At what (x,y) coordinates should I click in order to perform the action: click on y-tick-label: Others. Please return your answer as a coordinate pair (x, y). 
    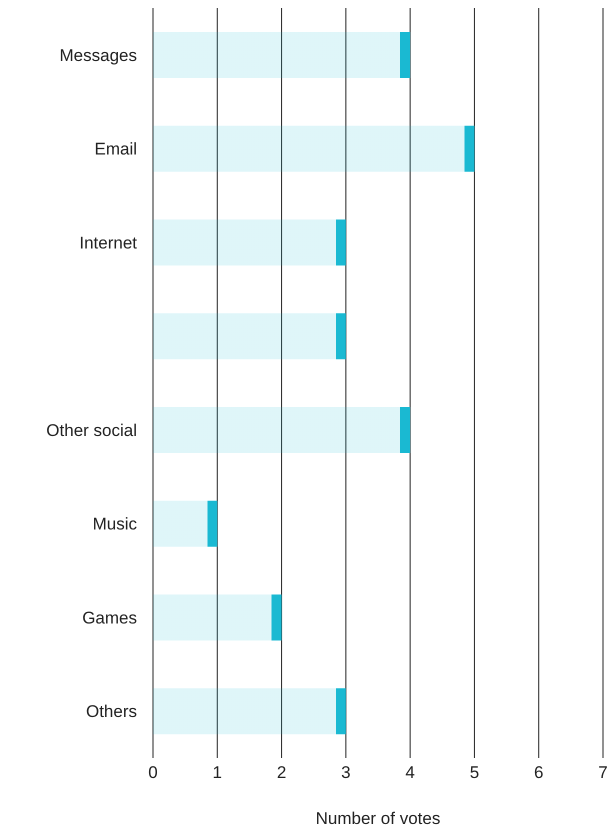
    Looking at the image, I should click on (111, 712).